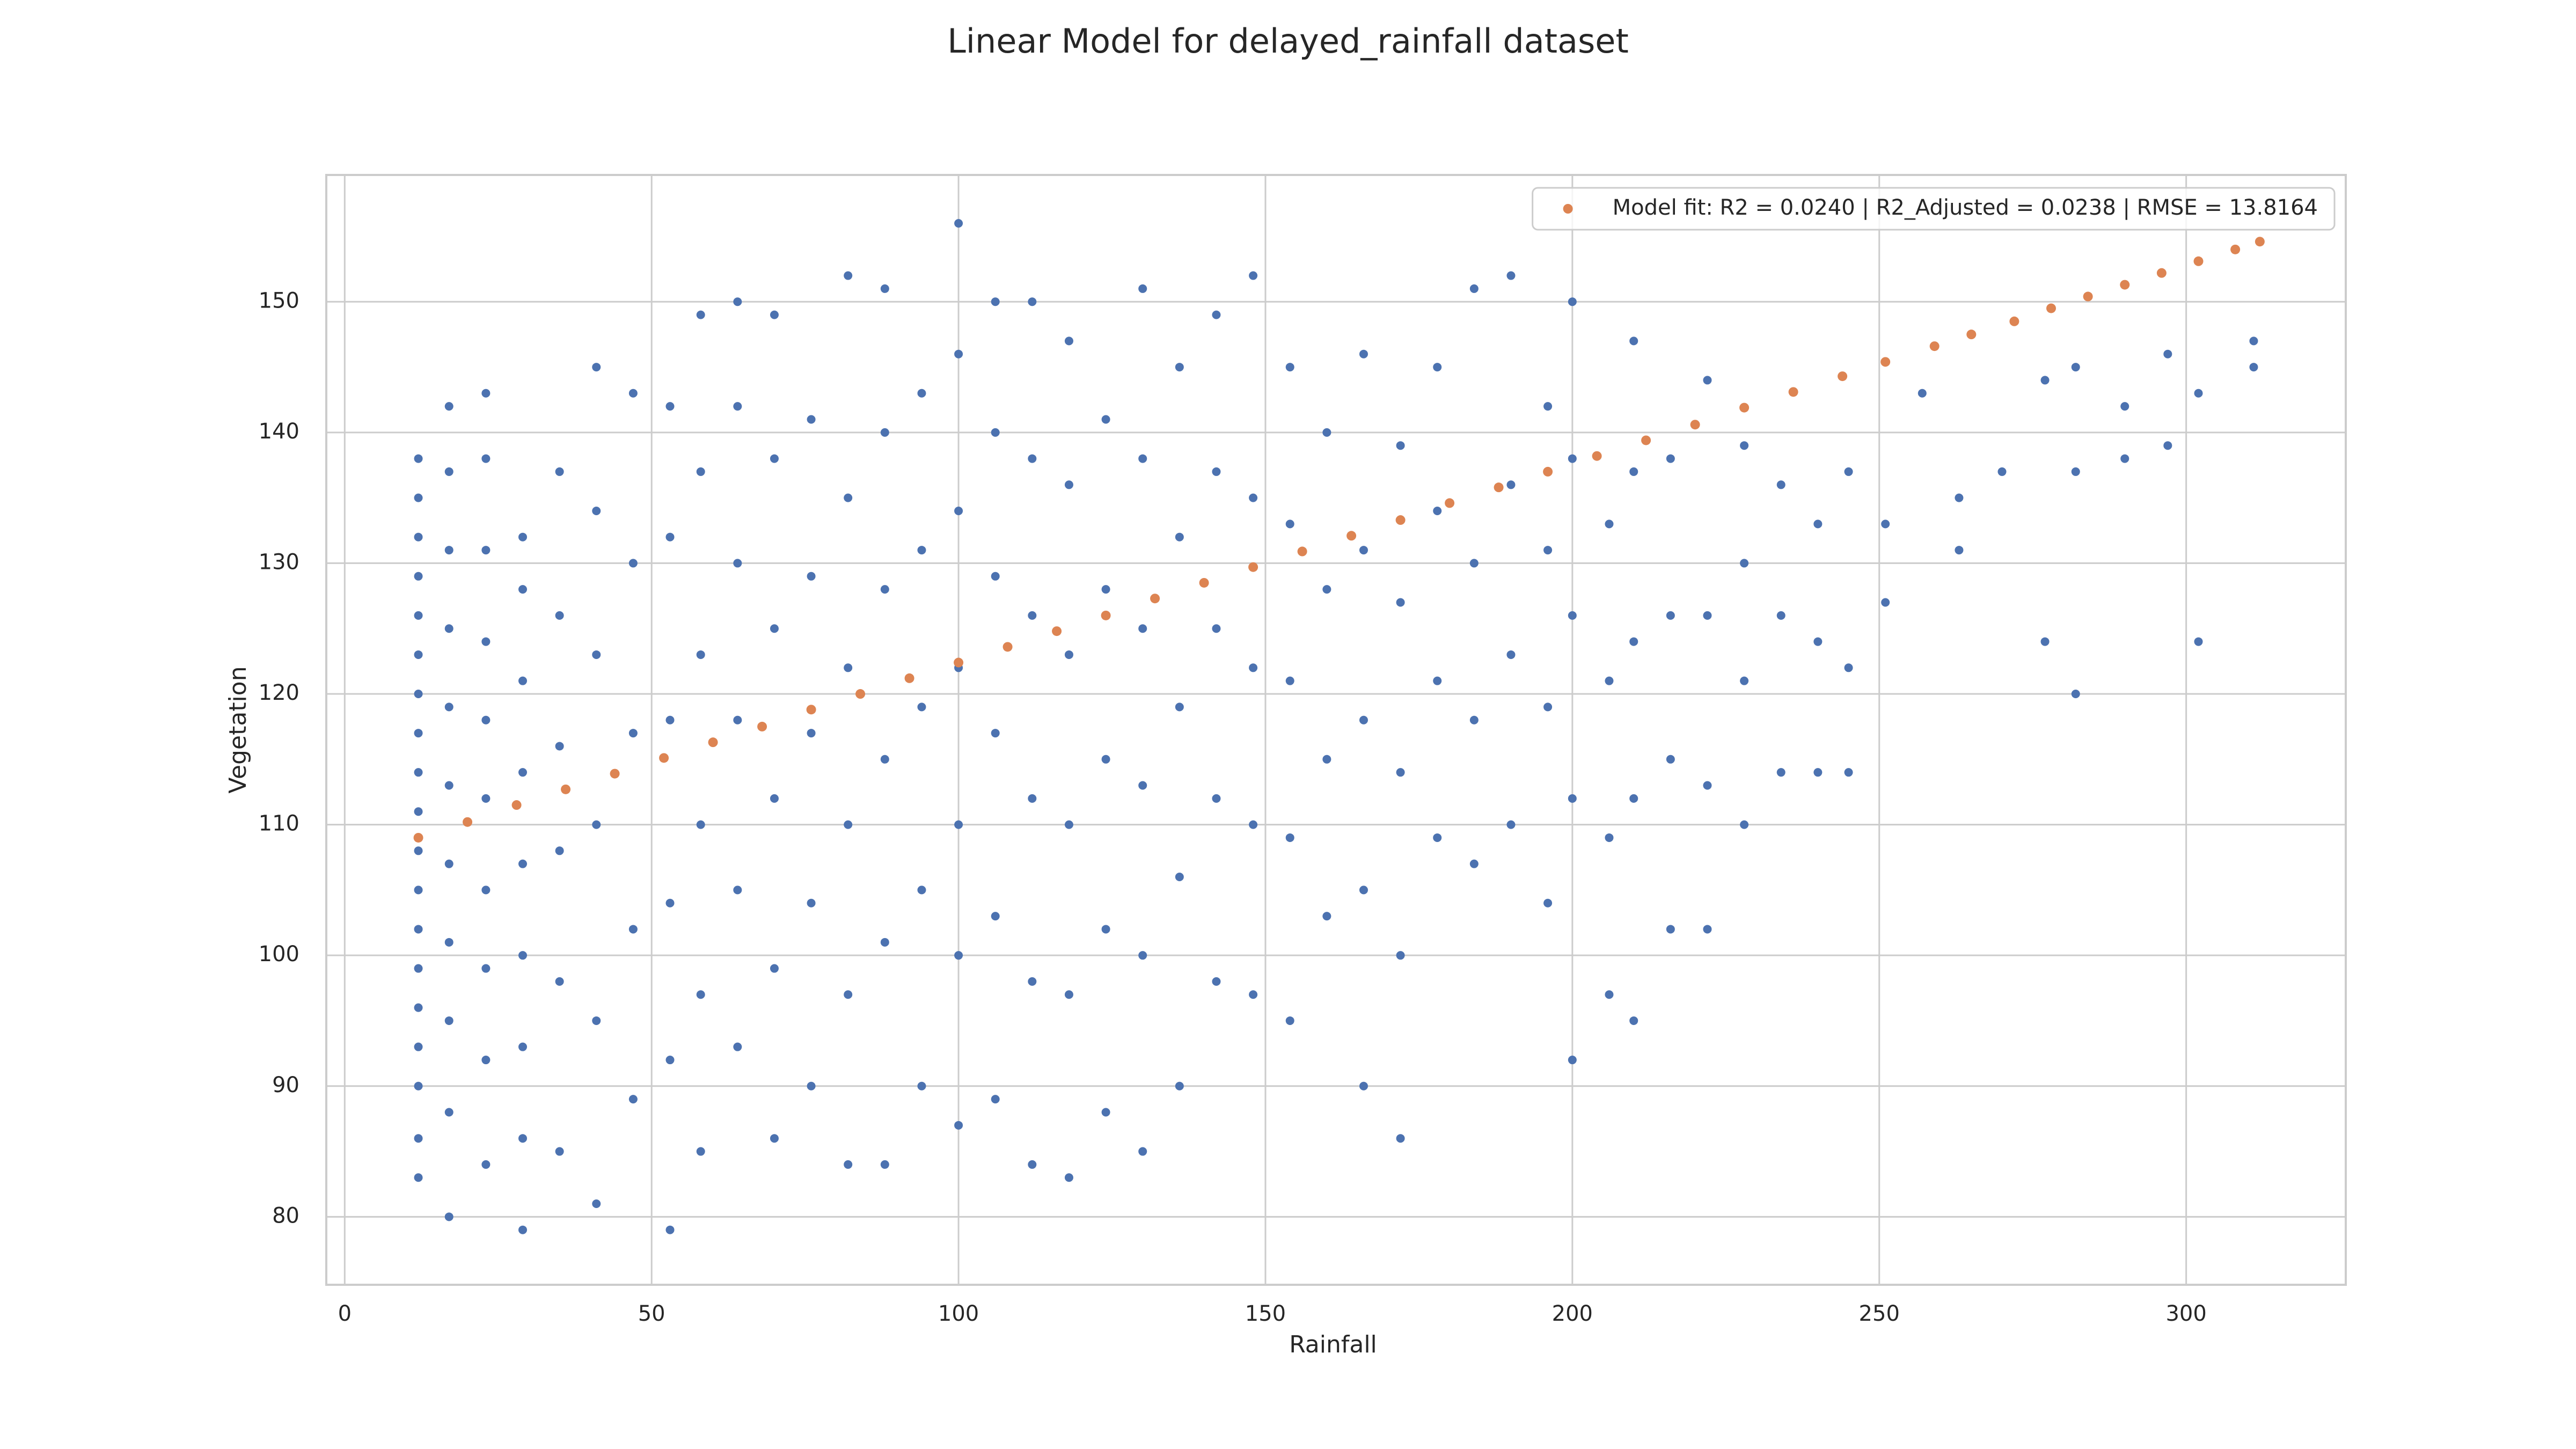 The image size is (2576, 1449). Describe the element at coordinates (279, 823) in the screenshot. I see `y-tick-label: 110` at that location.